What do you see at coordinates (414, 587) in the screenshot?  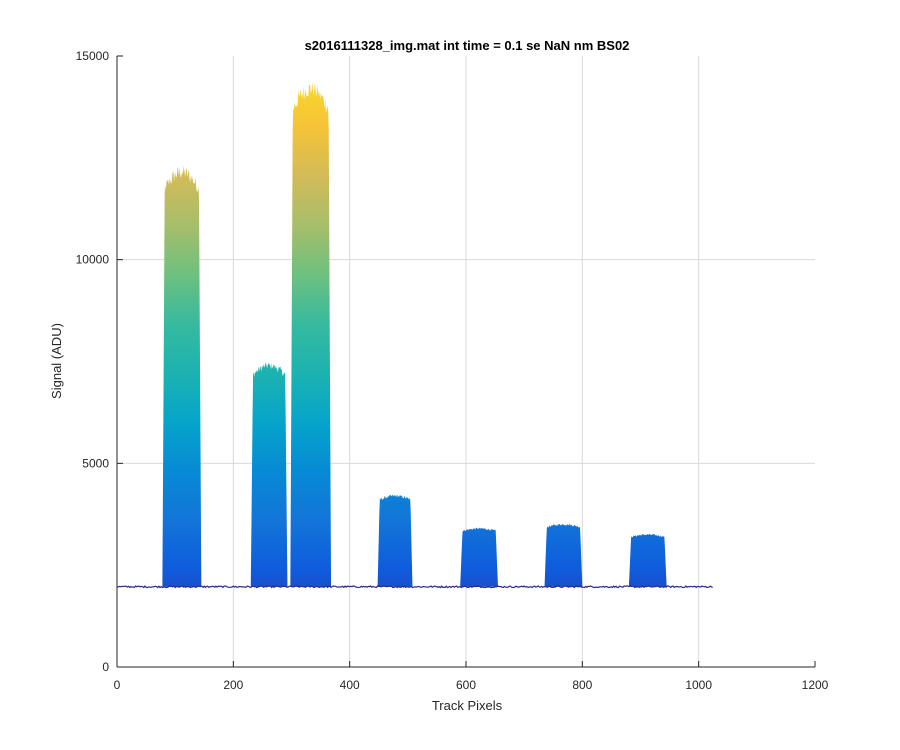 I see `baseline-trace` at bounding box center [414, 587].